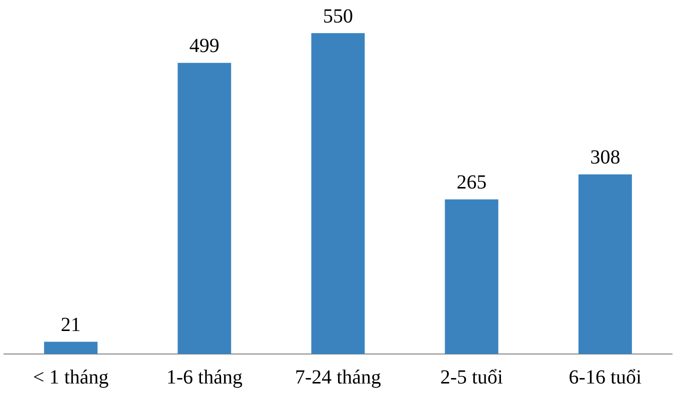 The width and height of the screenshot is (676, 406). What do you see at coordinates (204, 377) in the screenshot?
I see `x-tick-label: 1-6 tháng` at bounding box center [204, 377].